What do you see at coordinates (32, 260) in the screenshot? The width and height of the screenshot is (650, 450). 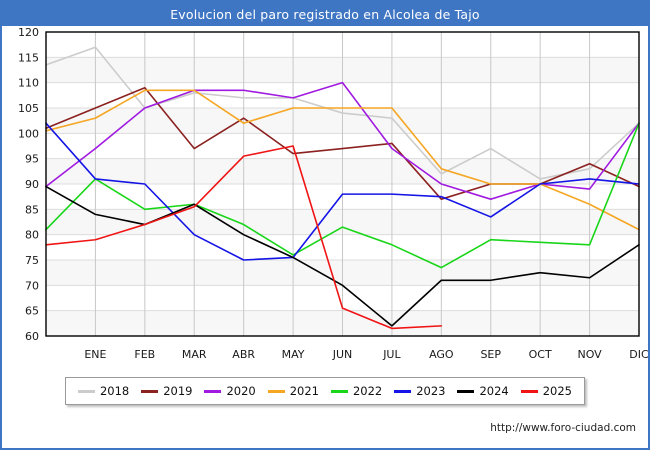 I see `y-axis-tick-label: 75` at bounding box center [32, 260].